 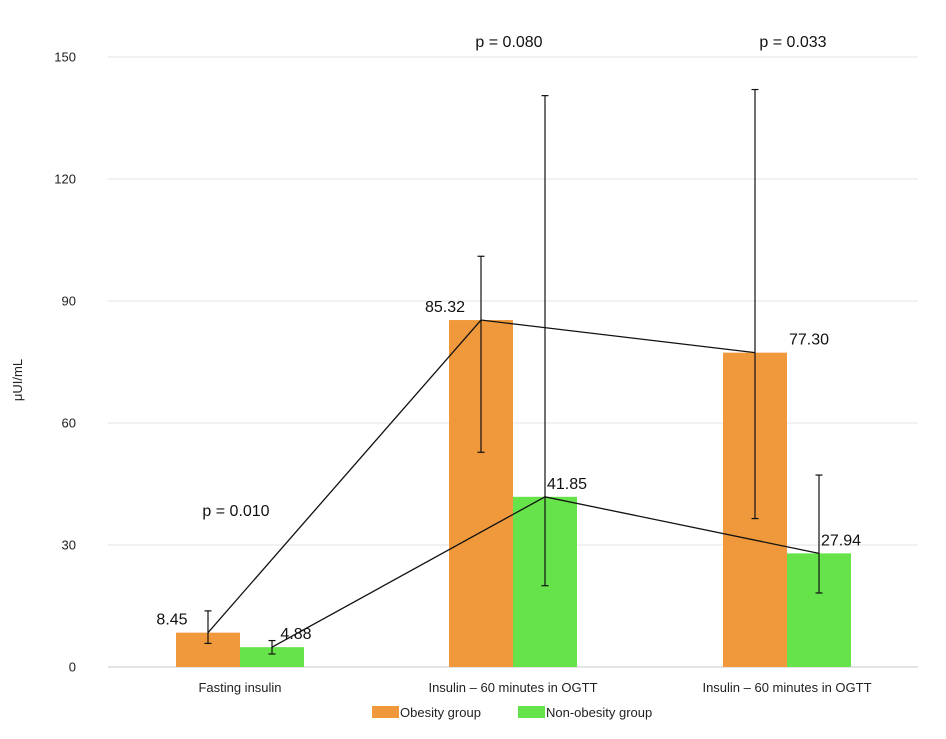 What do you see at coordinates (792, 42) in the screenshot?
I see `p-value-label: p = 0.033` at bounding box center [792, 42].